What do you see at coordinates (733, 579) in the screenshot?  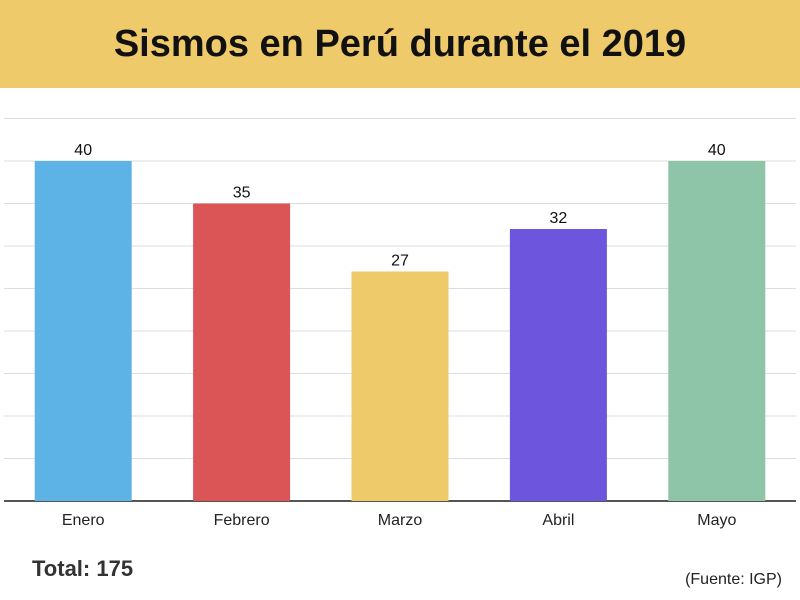 I see `source-label: (Fuente: IGP)` at bounding box center [733, 579].